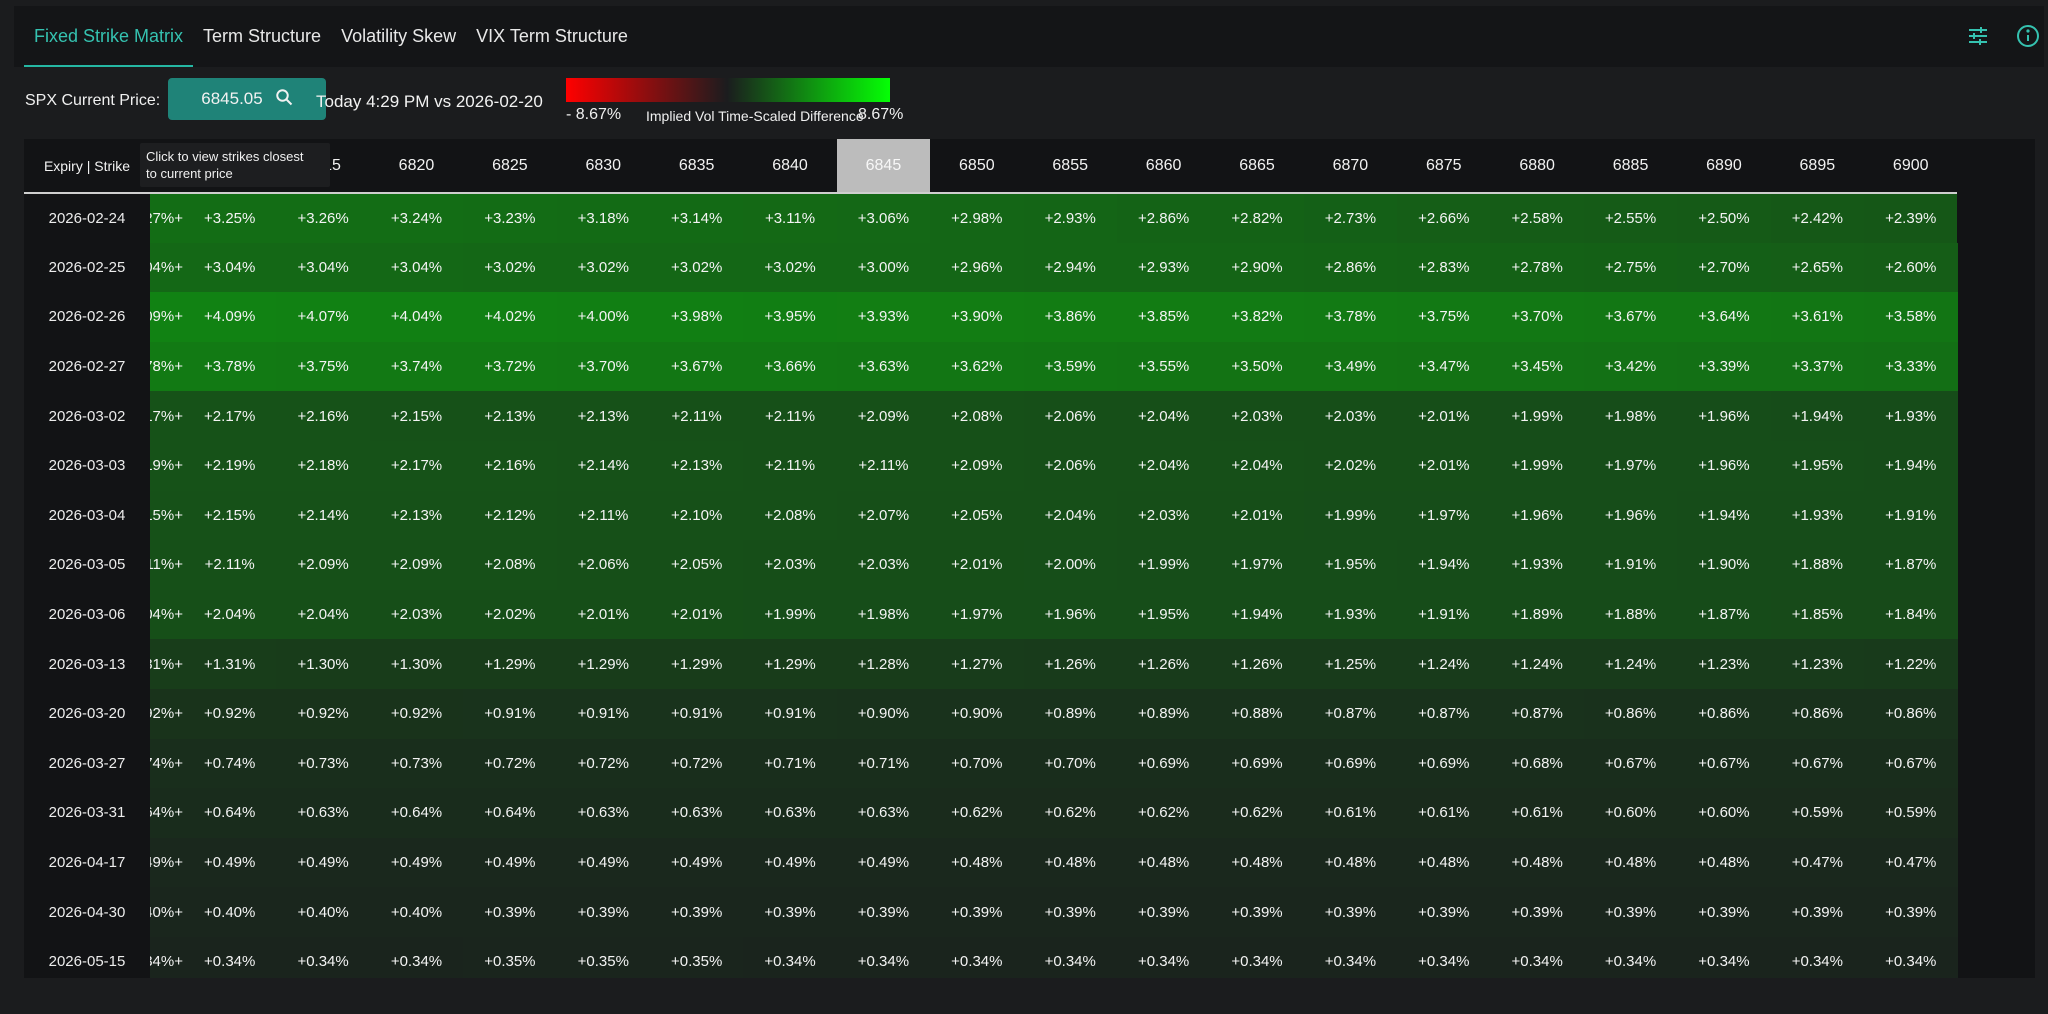 This screenshot has width=2048, height=1014. I want to click on matrix-cell: +2.94%, so click(1070, 267).